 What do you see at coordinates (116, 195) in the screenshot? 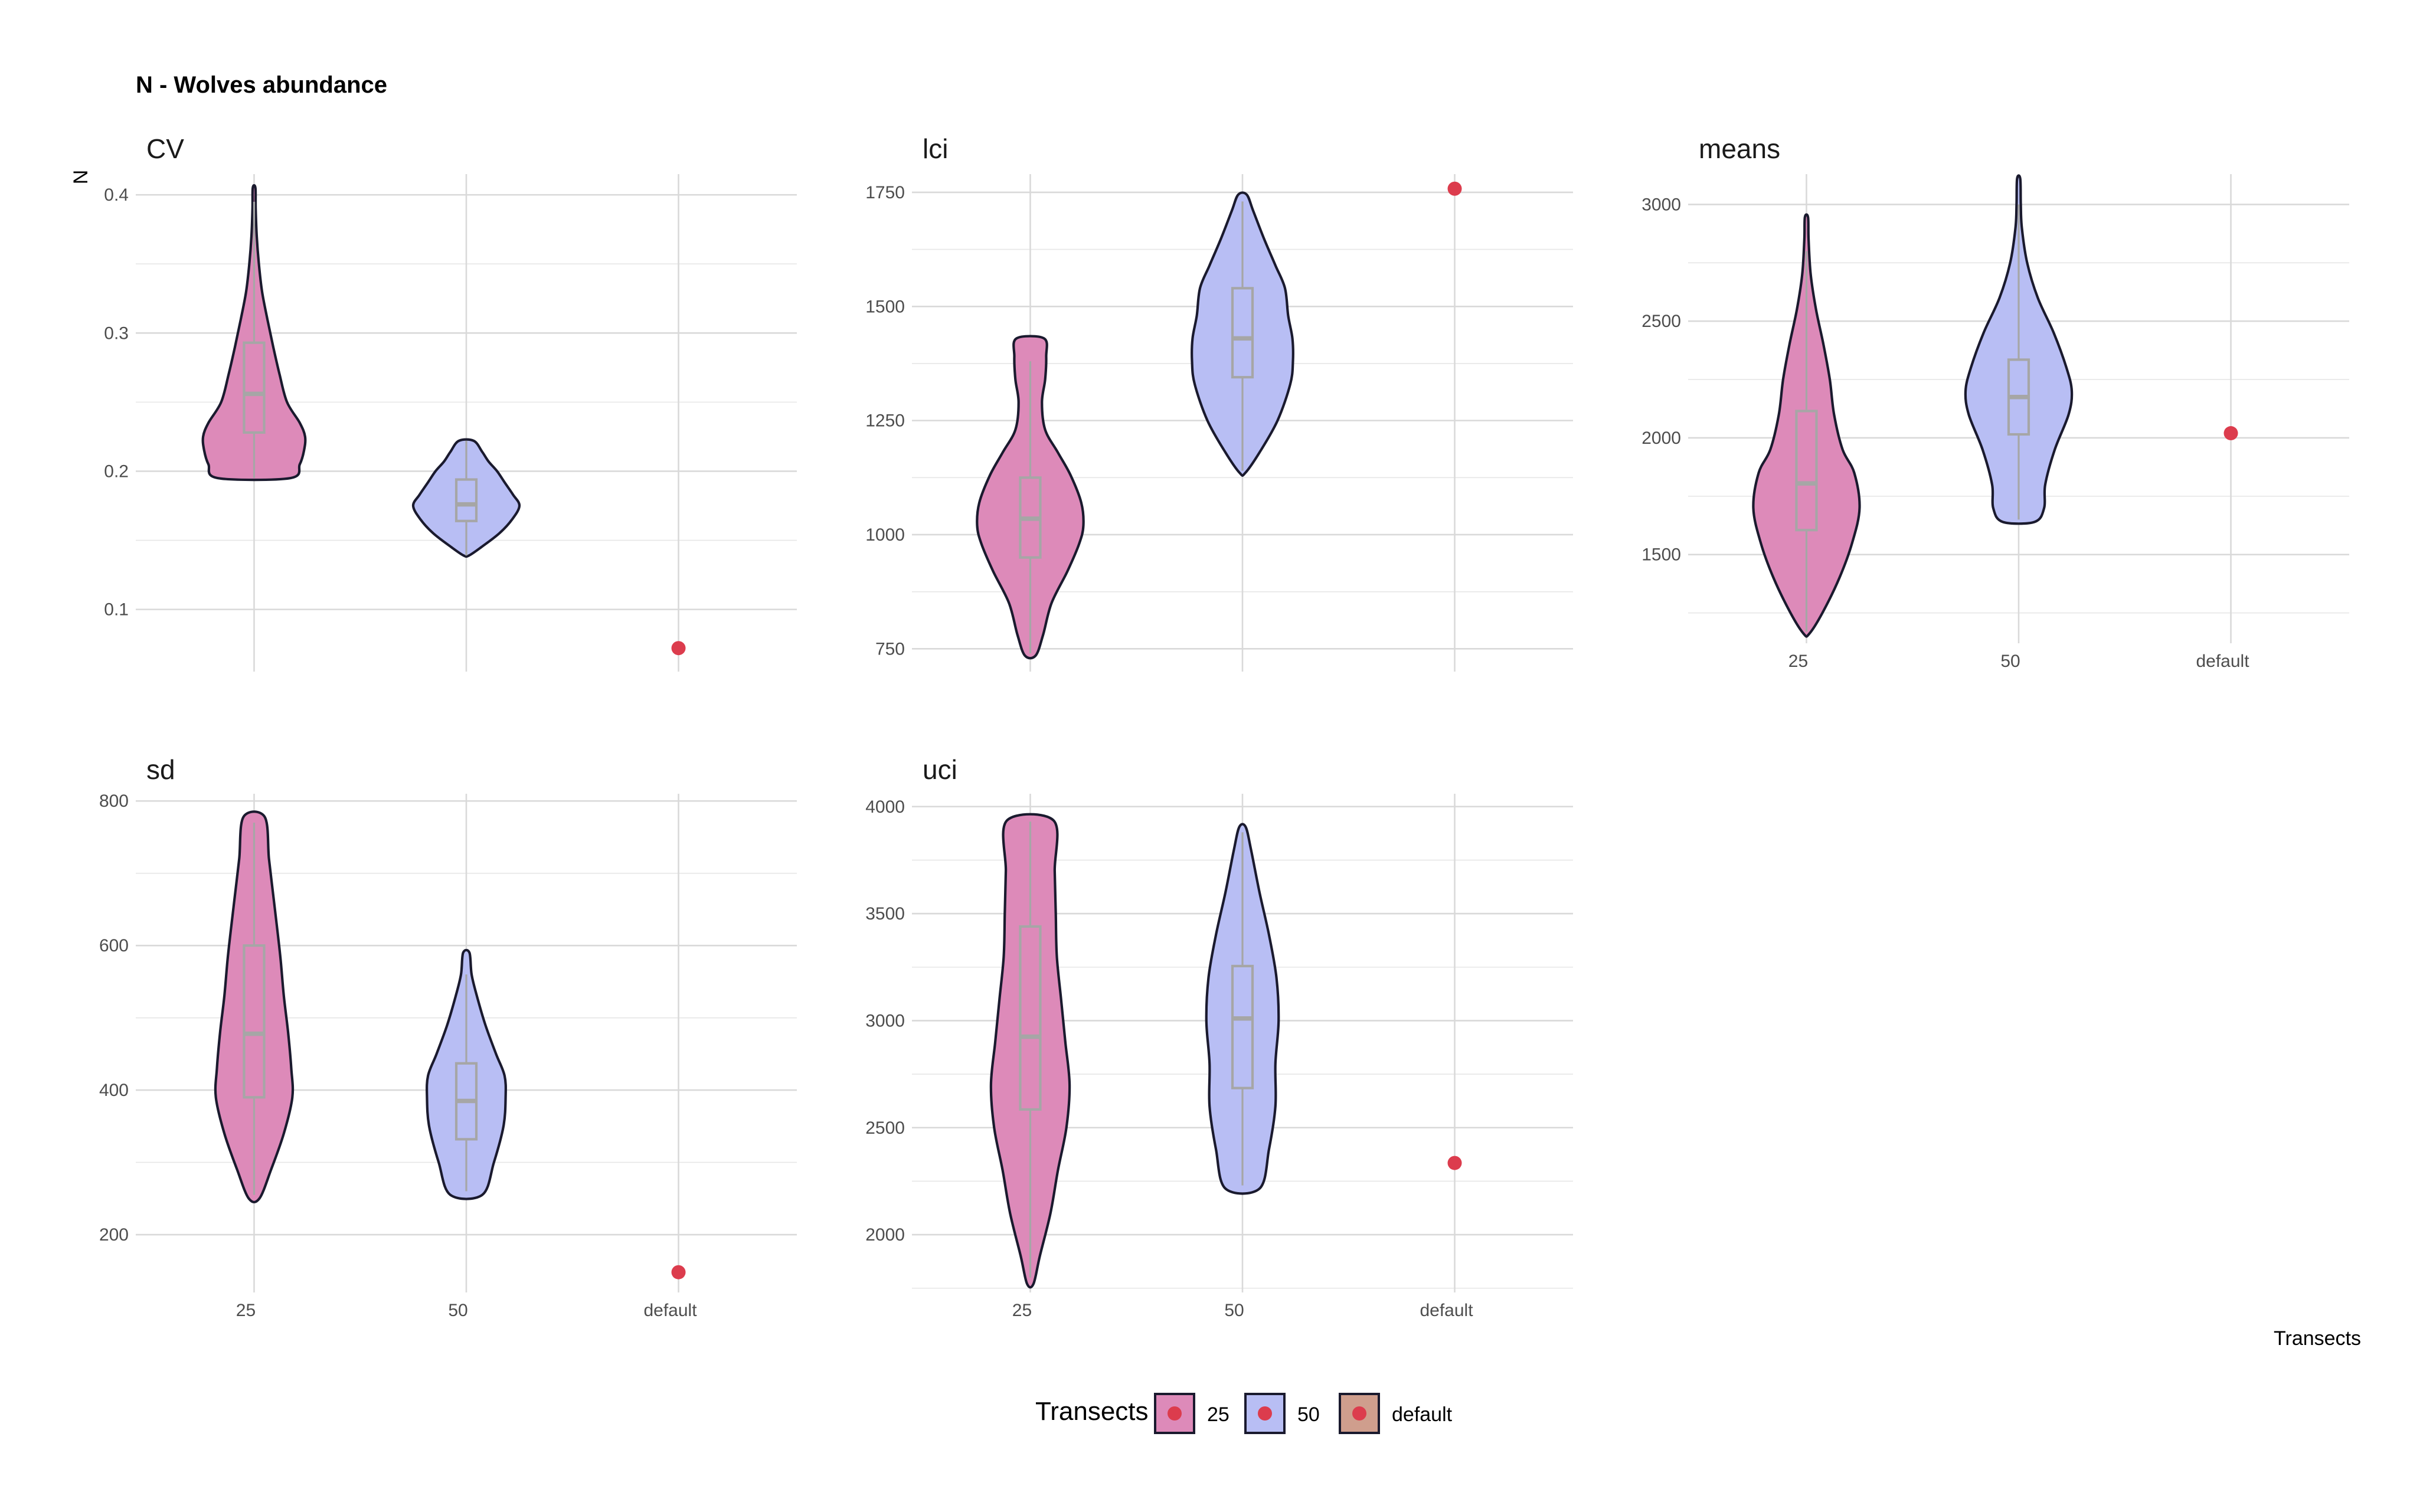
I see `y-tick-label: 0.4` at bounding box center [116, 195].